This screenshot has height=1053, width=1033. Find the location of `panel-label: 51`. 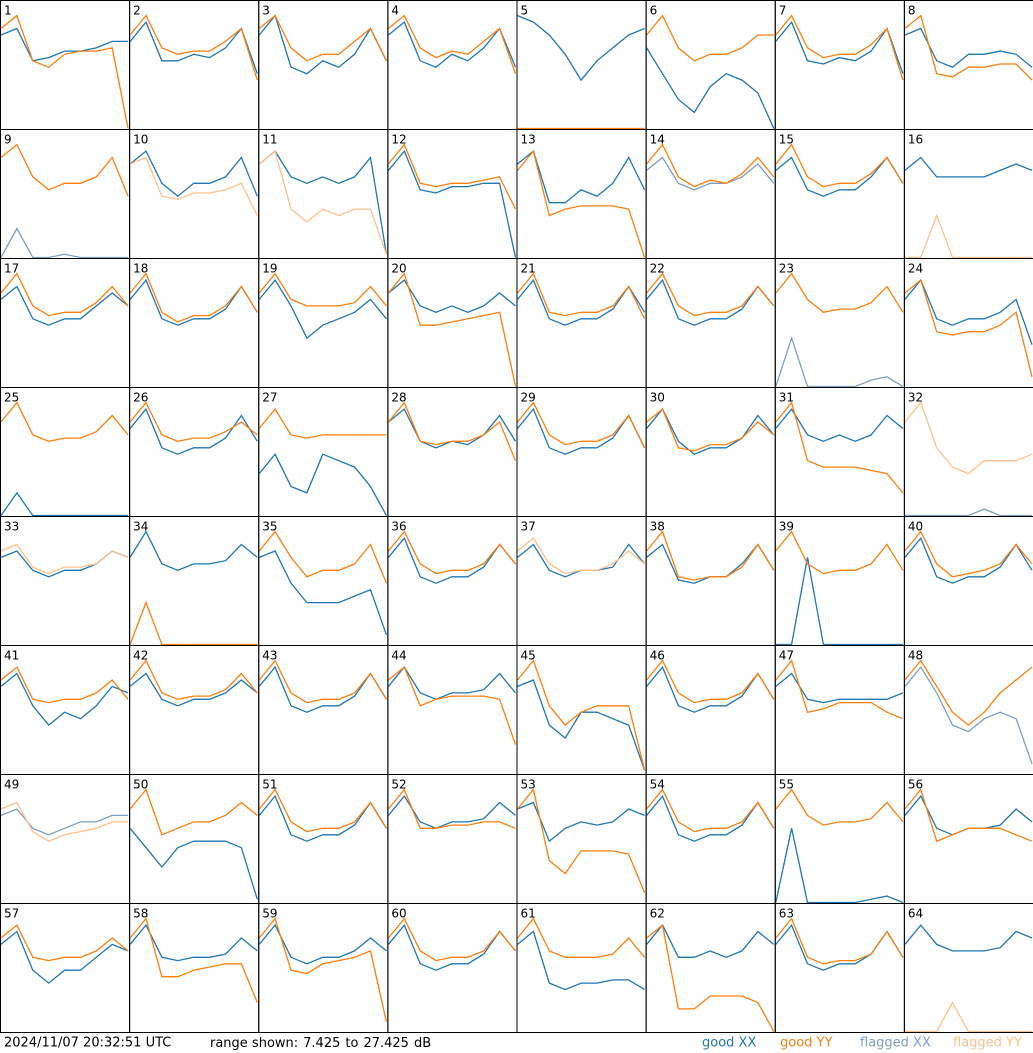

panel-label: 51 is located at coordinates (269, 785).